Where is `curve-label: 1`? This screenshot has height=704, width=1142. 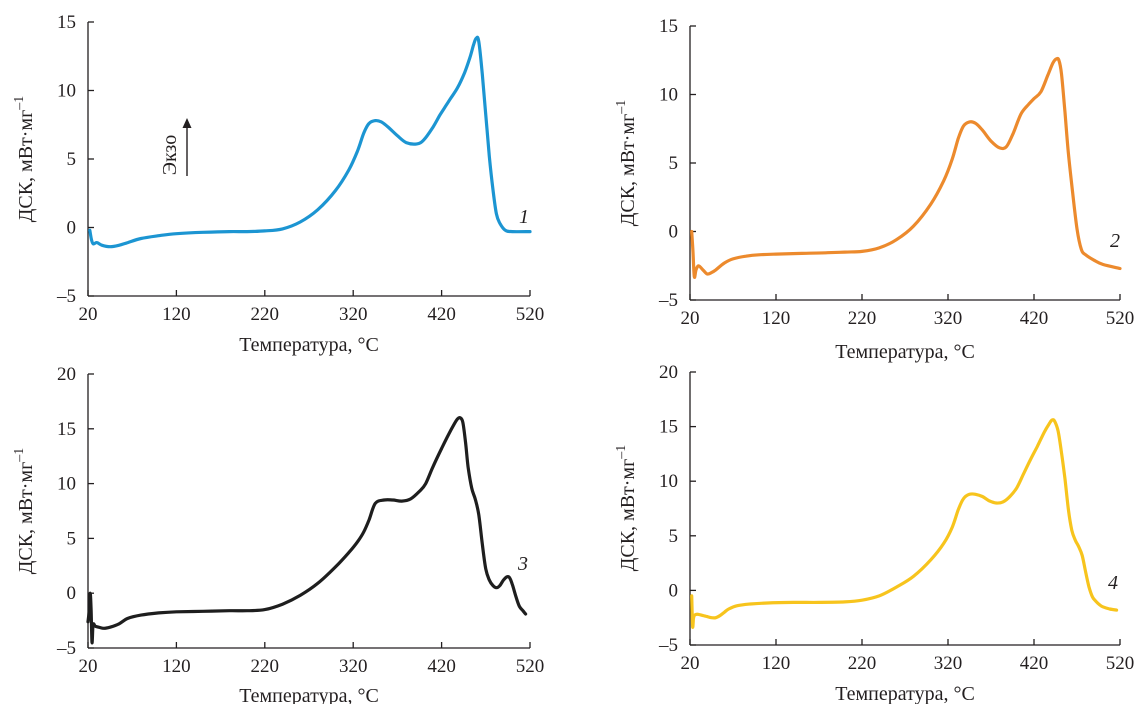 curve-label: 1 is located at coordinates (524, 217).